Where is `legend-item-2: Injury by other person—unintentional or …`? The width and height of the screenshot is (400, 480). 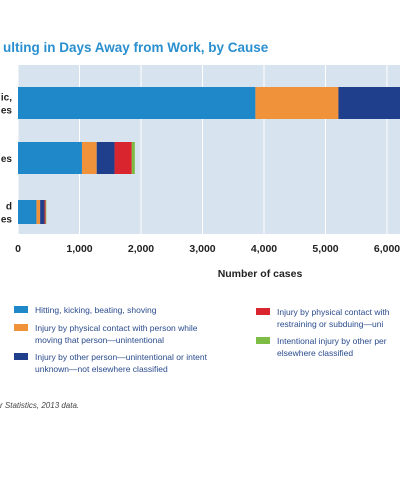 legend-item-2: Injury by other person—unintentional or … is located at coordinates (124, 363).